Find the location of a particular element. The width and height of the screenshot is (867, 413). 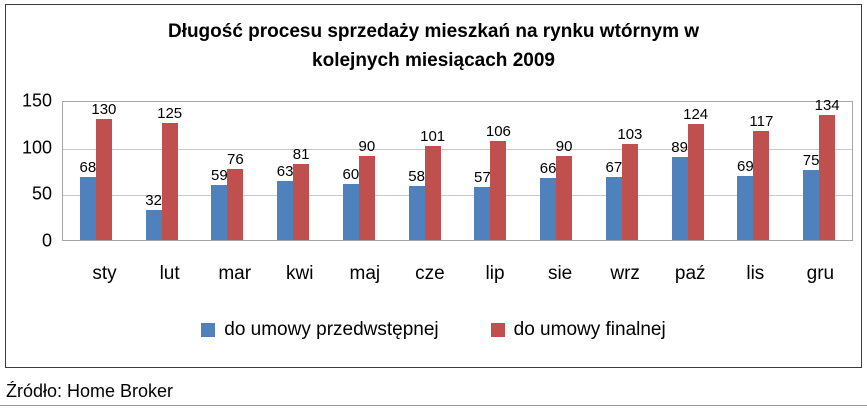

bar: 125 is located at coordinates (169, 172).